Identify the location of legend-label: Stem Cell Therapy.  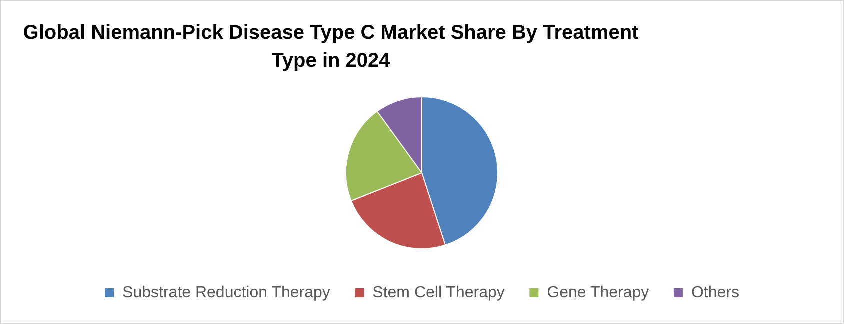
(438, 293).